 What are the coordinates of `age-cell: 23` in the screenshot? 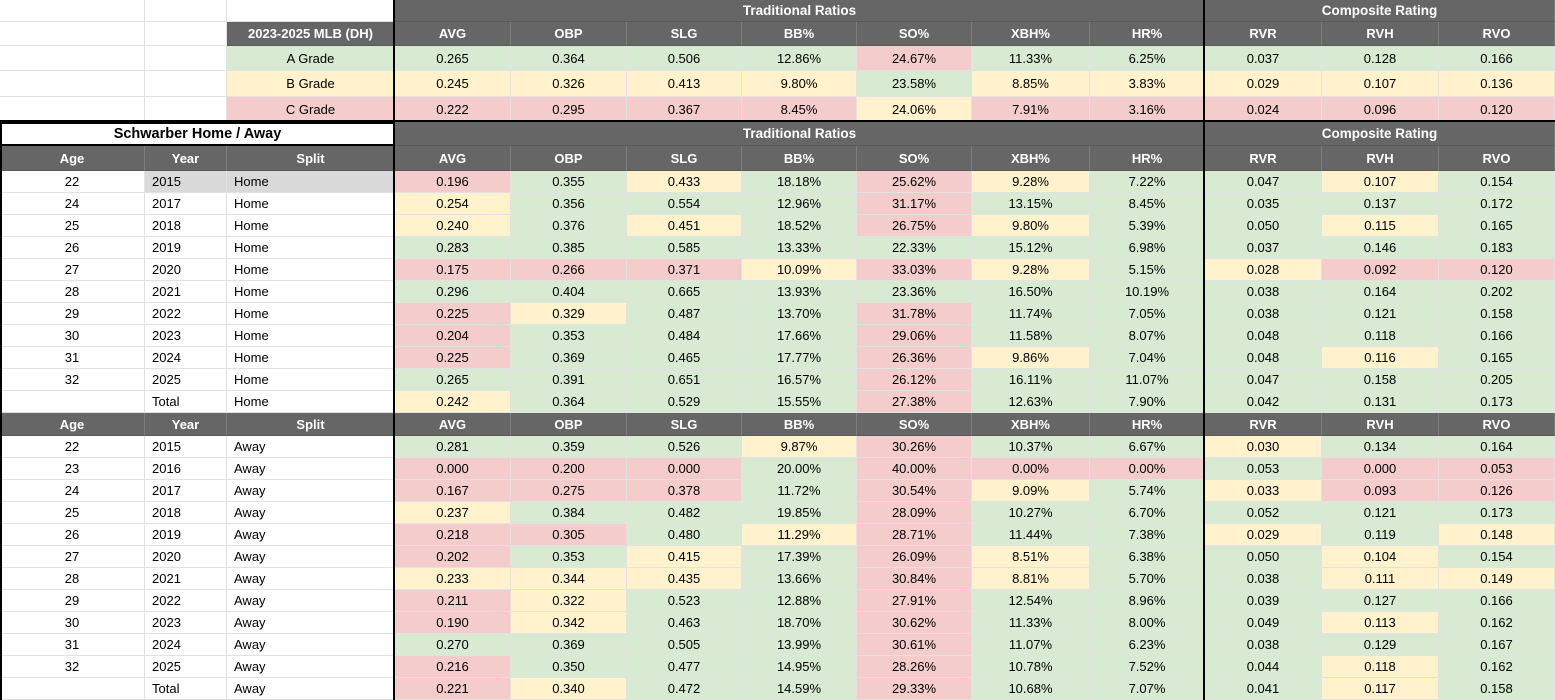 It's located at (72, 469).